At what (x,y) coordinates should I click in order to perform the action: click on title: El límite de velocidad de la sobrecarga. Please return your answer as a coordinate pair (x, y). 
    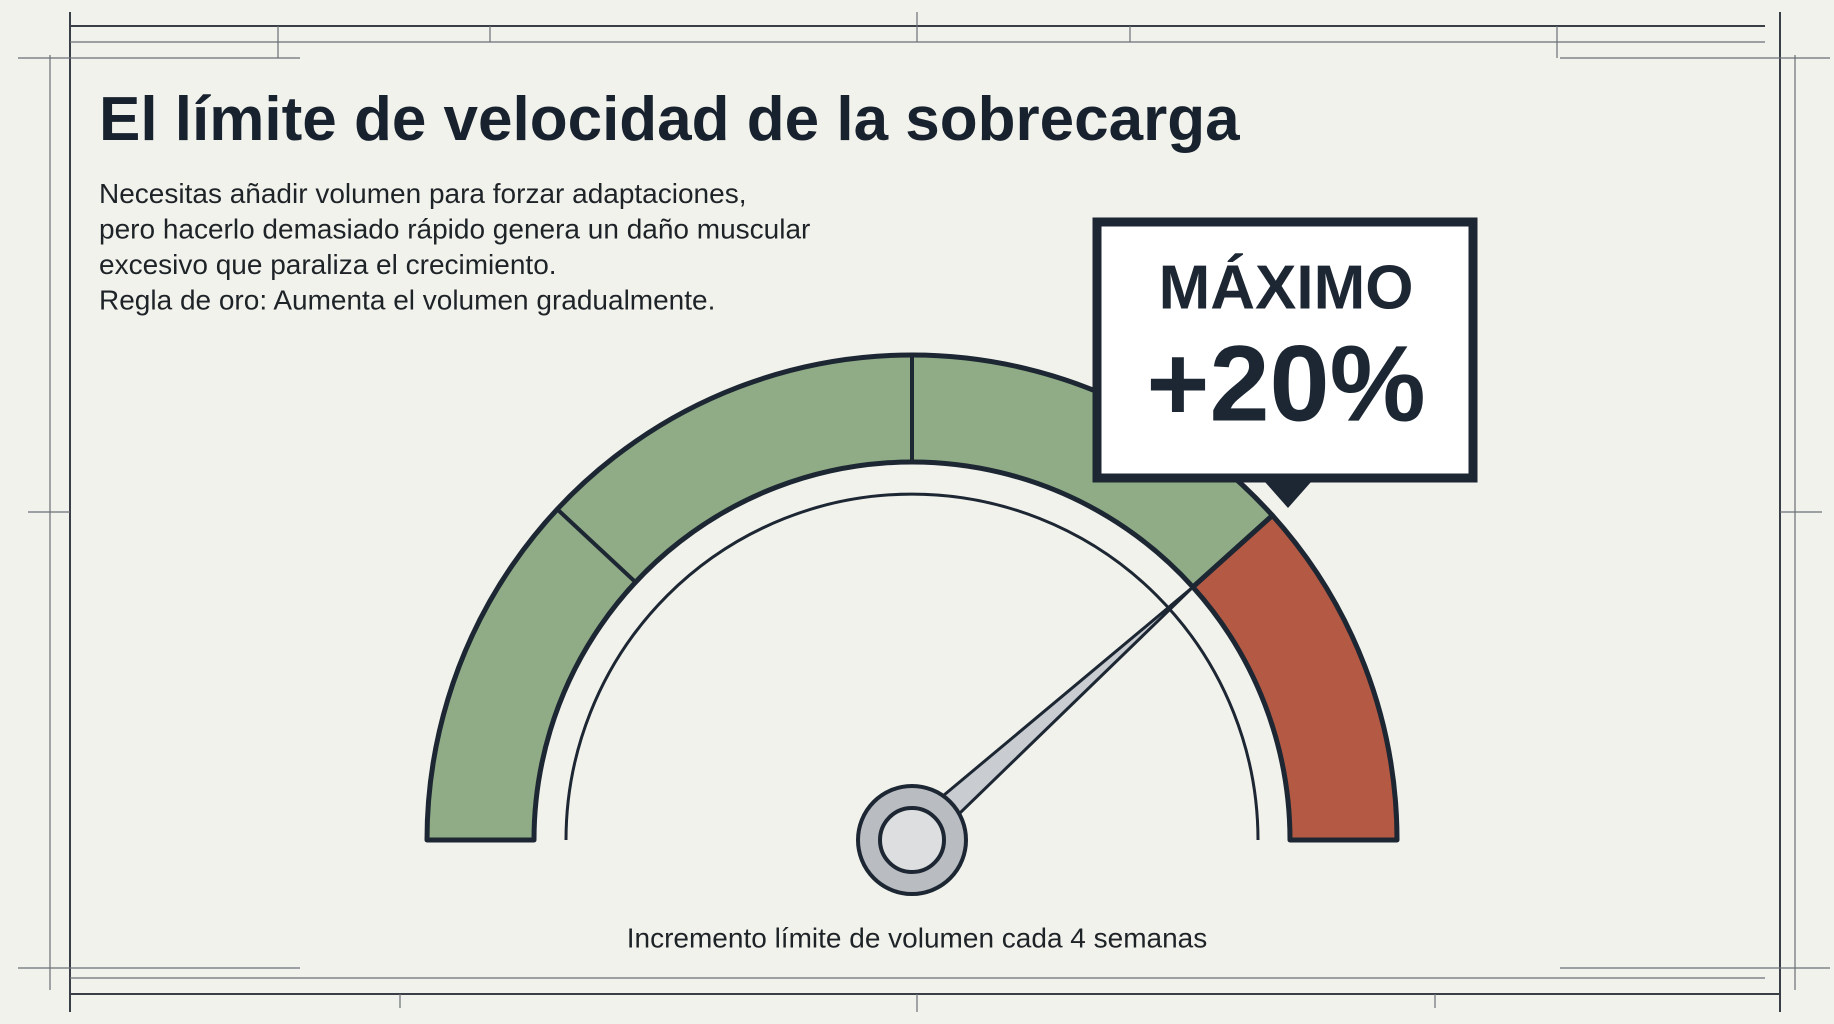
    Looking at the image, I should click on (669, 119).